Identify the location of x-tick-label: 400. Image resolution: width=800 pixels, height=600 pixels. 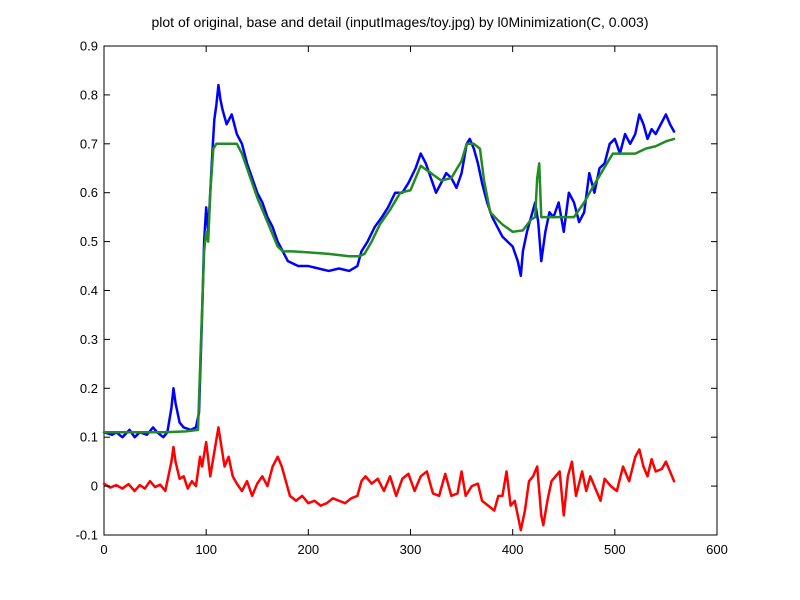
(513, 549).